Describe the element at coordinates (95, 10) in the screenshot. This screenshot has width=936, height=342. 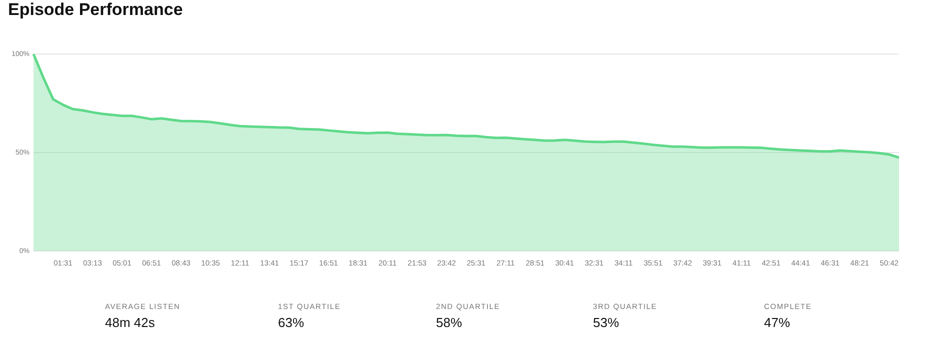
I see `chart-title: Episode Performance` at that location.